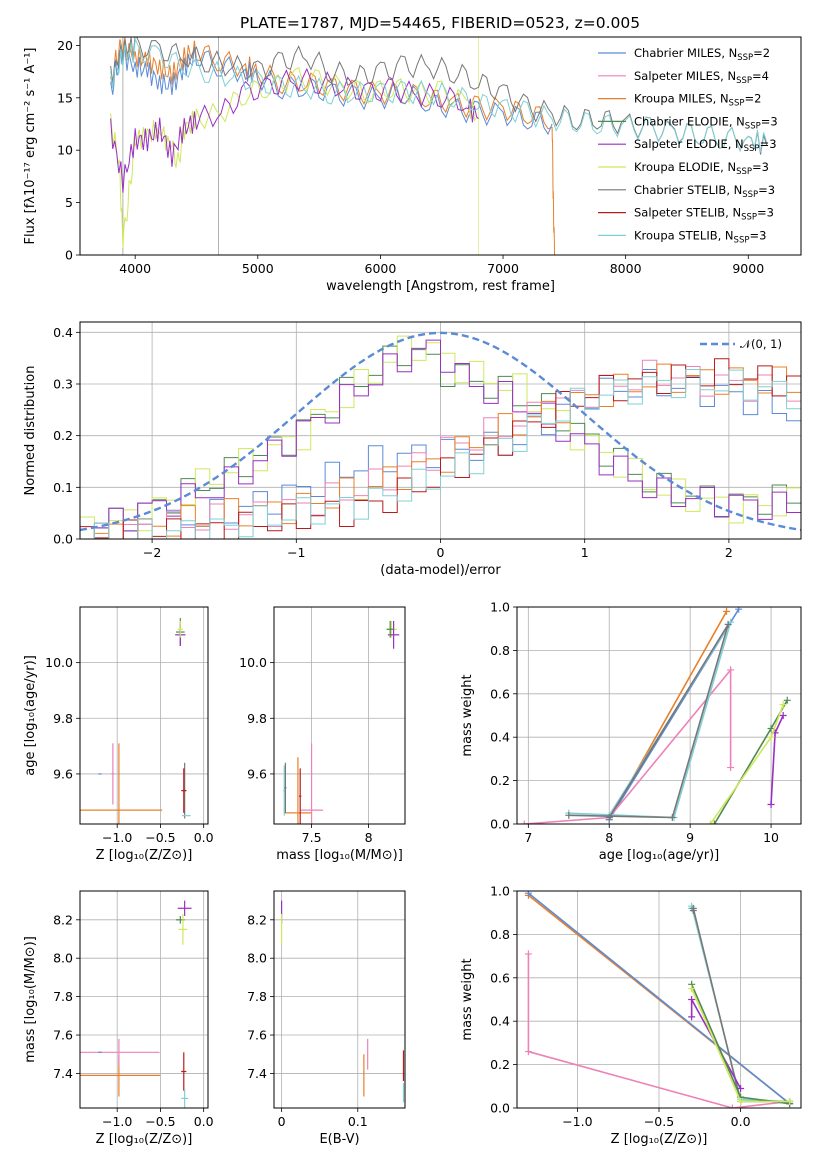  I want to click on spectrum-series-chabrier_miles, so click(331, 91).